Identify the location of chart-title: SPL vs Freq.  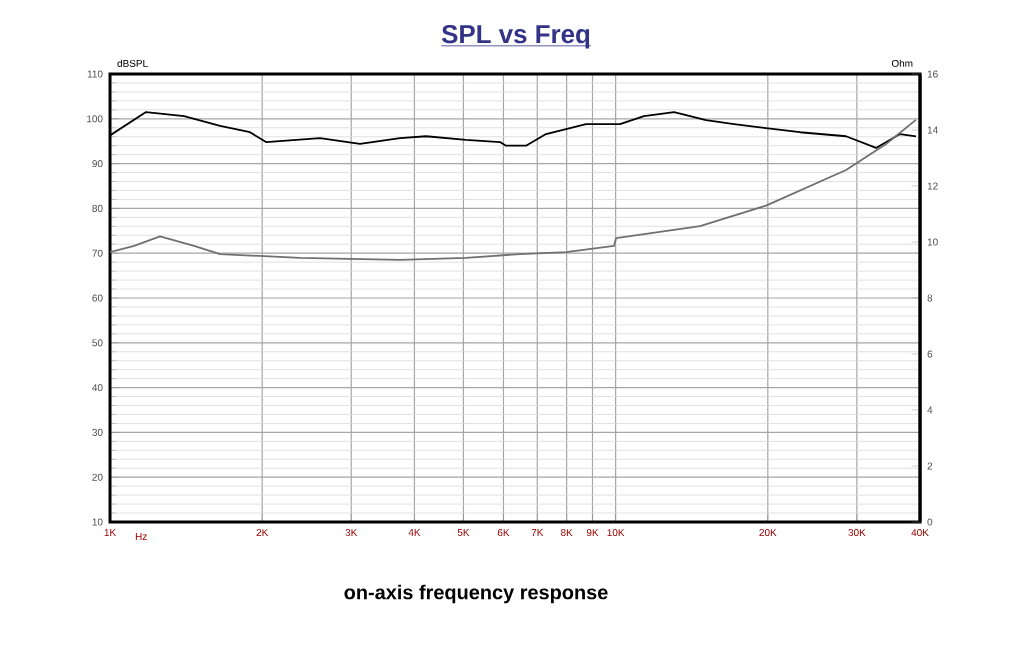
(515, 36).